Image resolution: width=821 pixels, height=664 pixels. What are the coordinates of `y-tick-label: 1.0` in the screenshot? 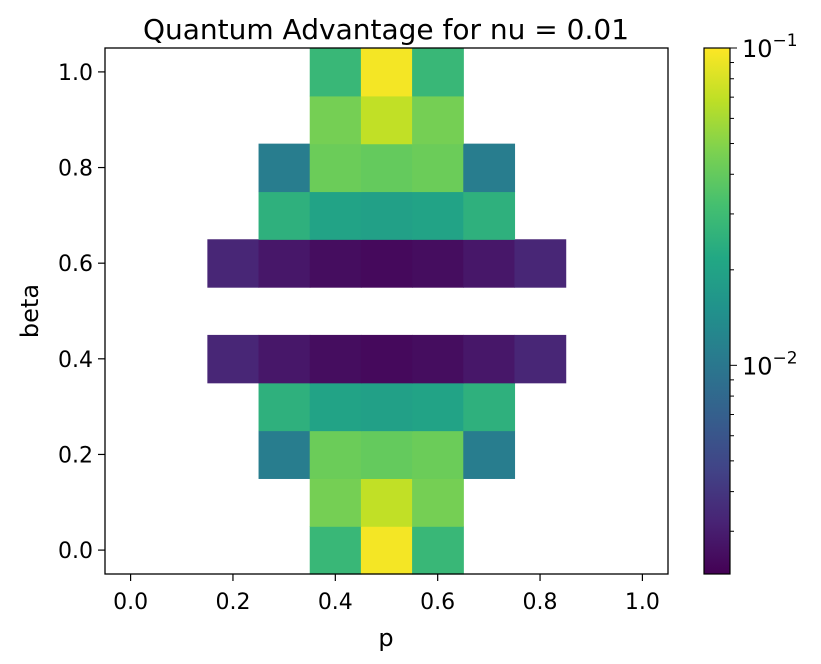 It's located at (75, 73).